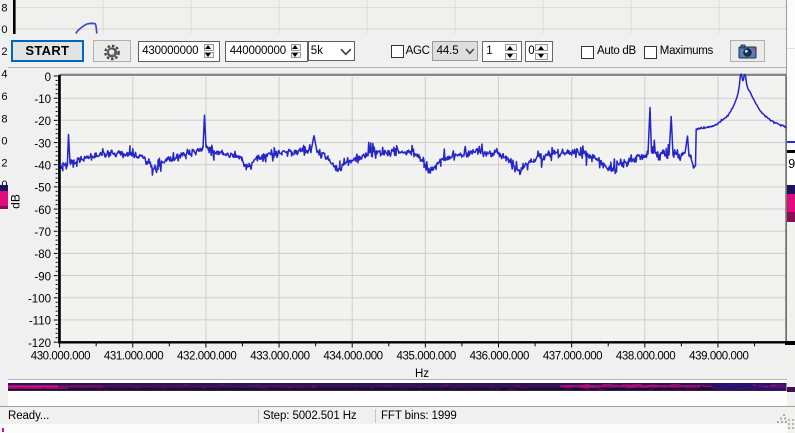 The height and width of the screenshot is (433, 795). What do you see at coordinates (40, 322) in the screenshot?
I see `svg-text: -110` at bounding box center [40, 322].